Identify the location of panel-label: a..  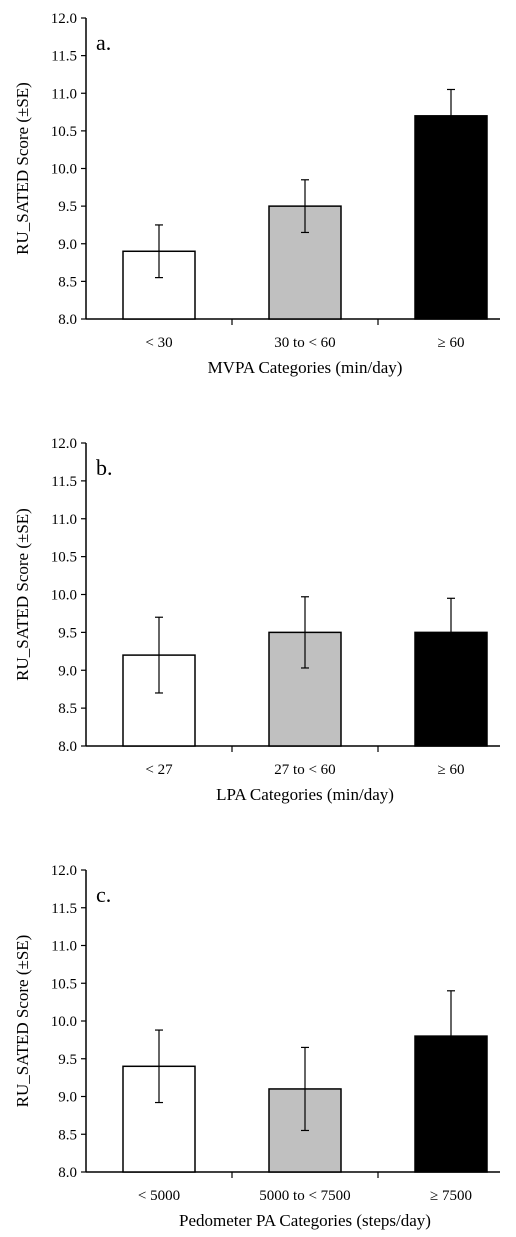
(103, 42).